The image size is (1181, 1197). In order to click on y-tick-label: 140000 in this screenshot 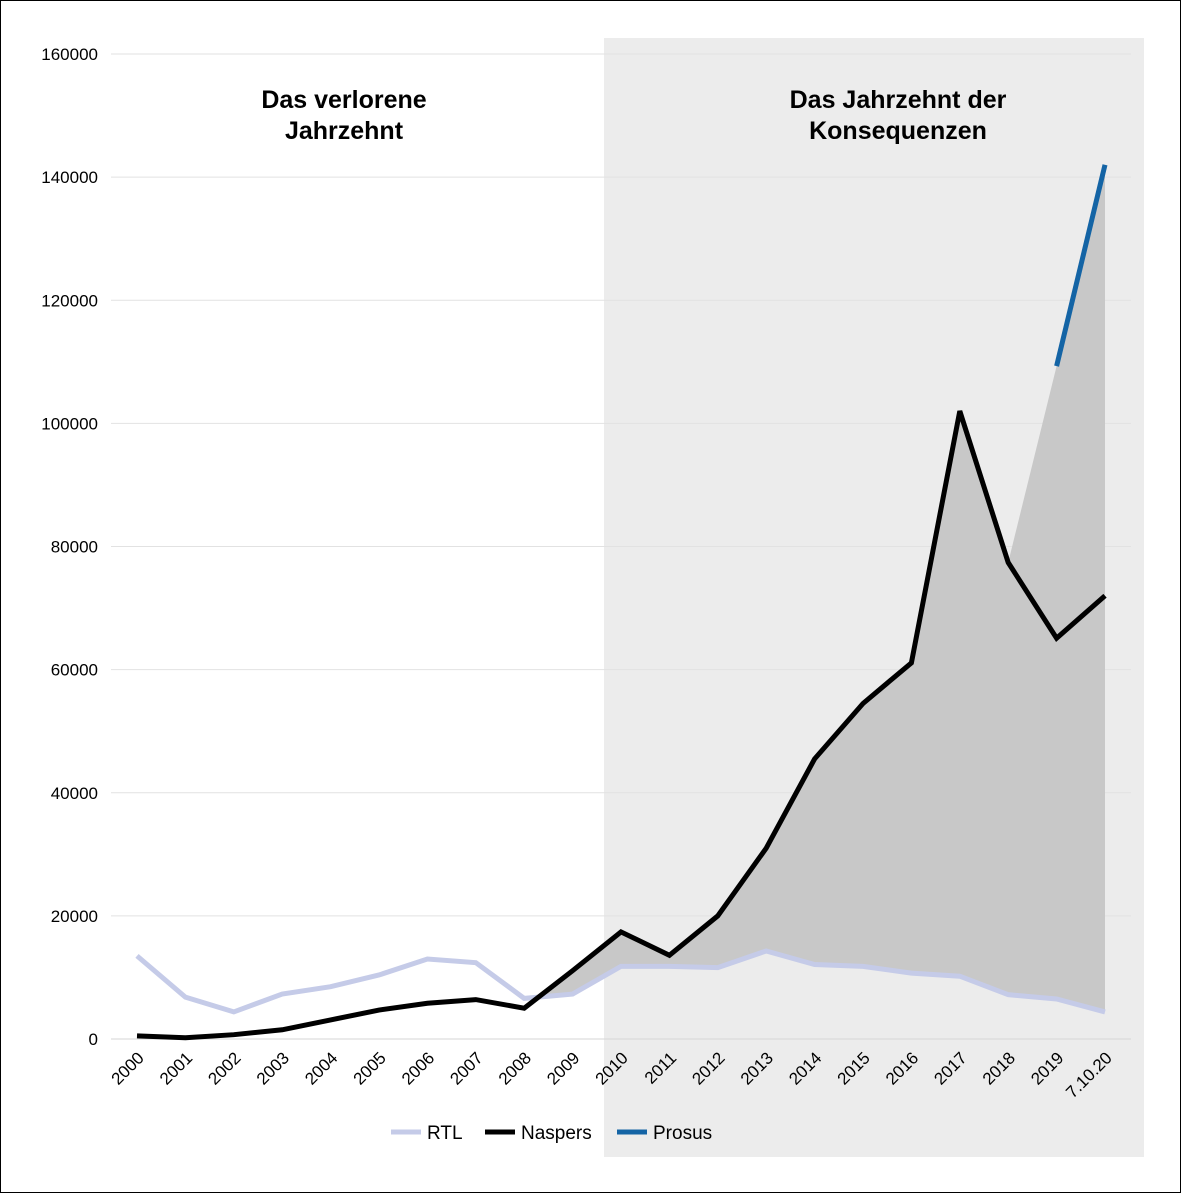, I will do `click(69, 177)`.